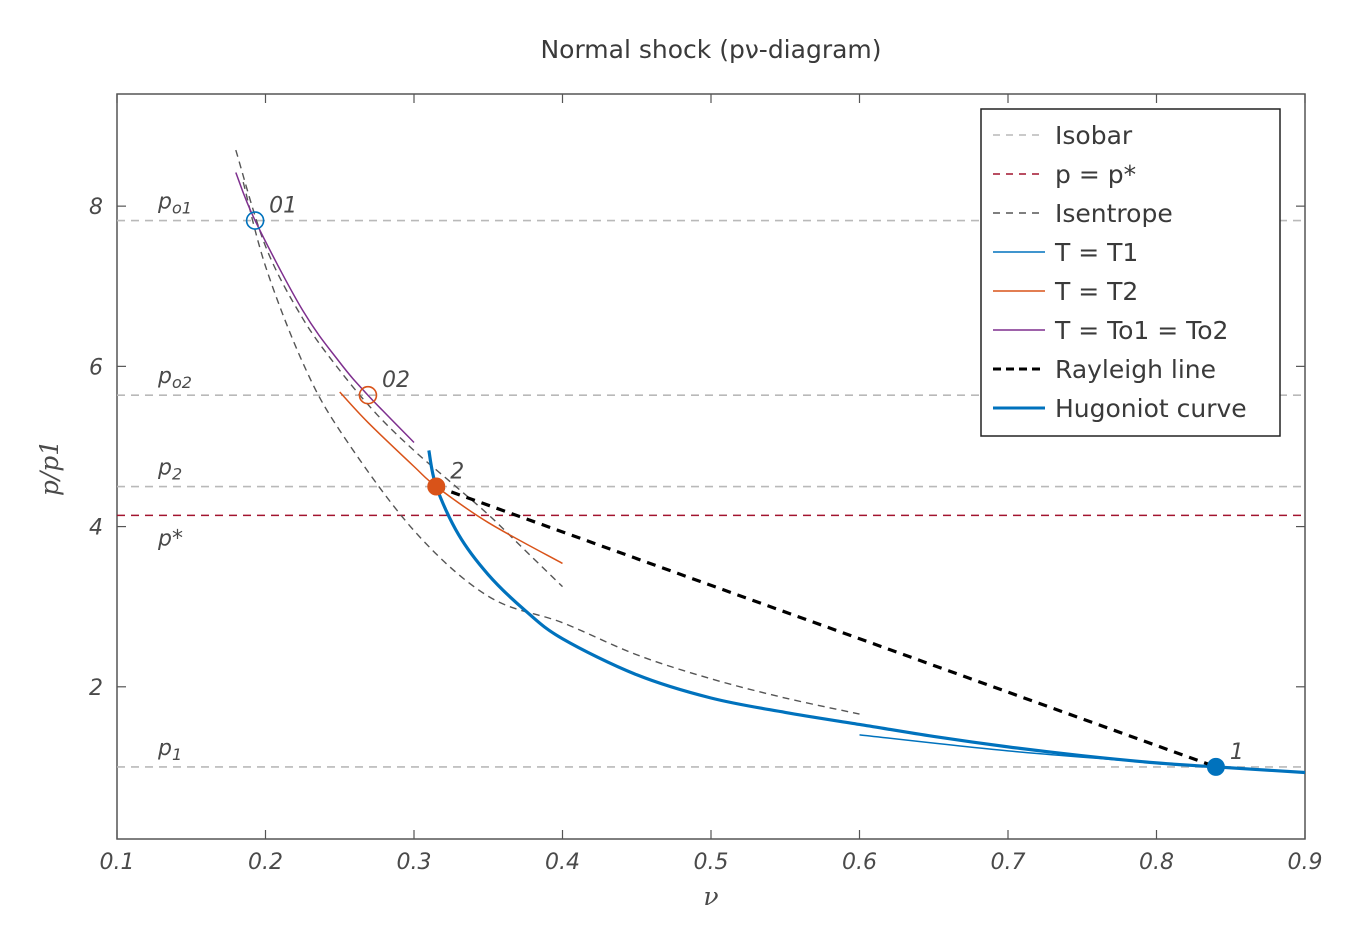 The width and height of the screenshot is (1362, 940). What do you see at coordinates (711, 532) in the screenshot?
I see `p-star-line: p*` at bounding box center [711, 532].